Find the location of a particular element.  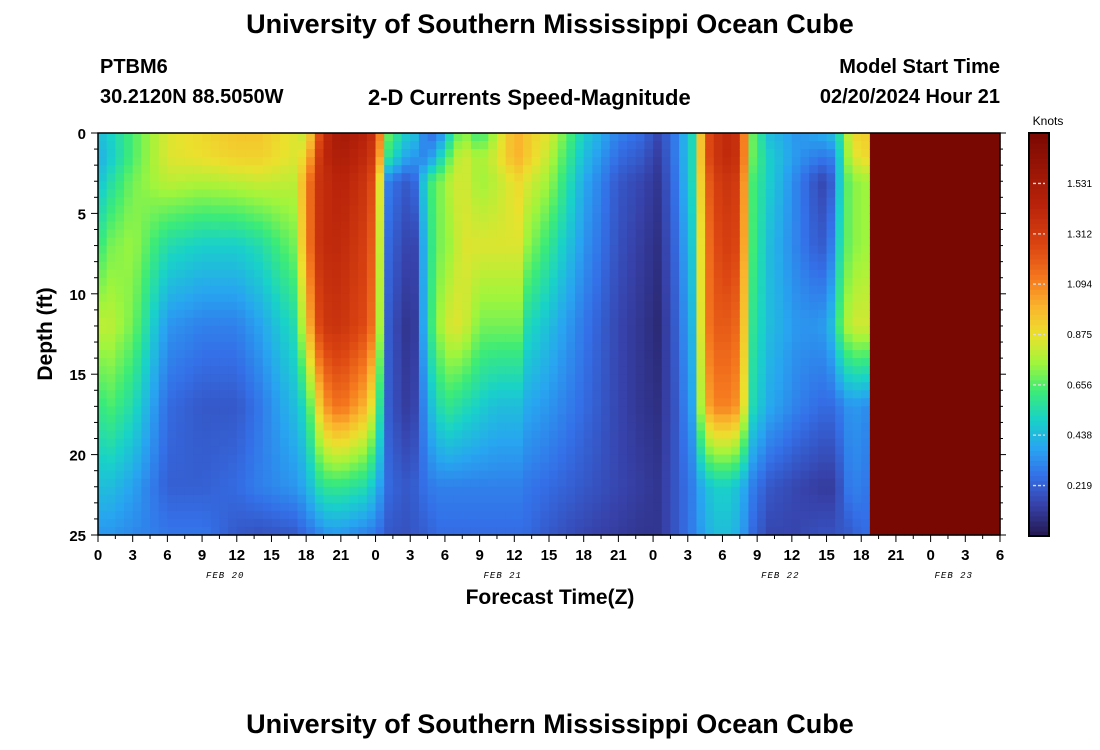

model-start-time: 02/20/2024 Hour 21 is located at coordinates (909, 97).